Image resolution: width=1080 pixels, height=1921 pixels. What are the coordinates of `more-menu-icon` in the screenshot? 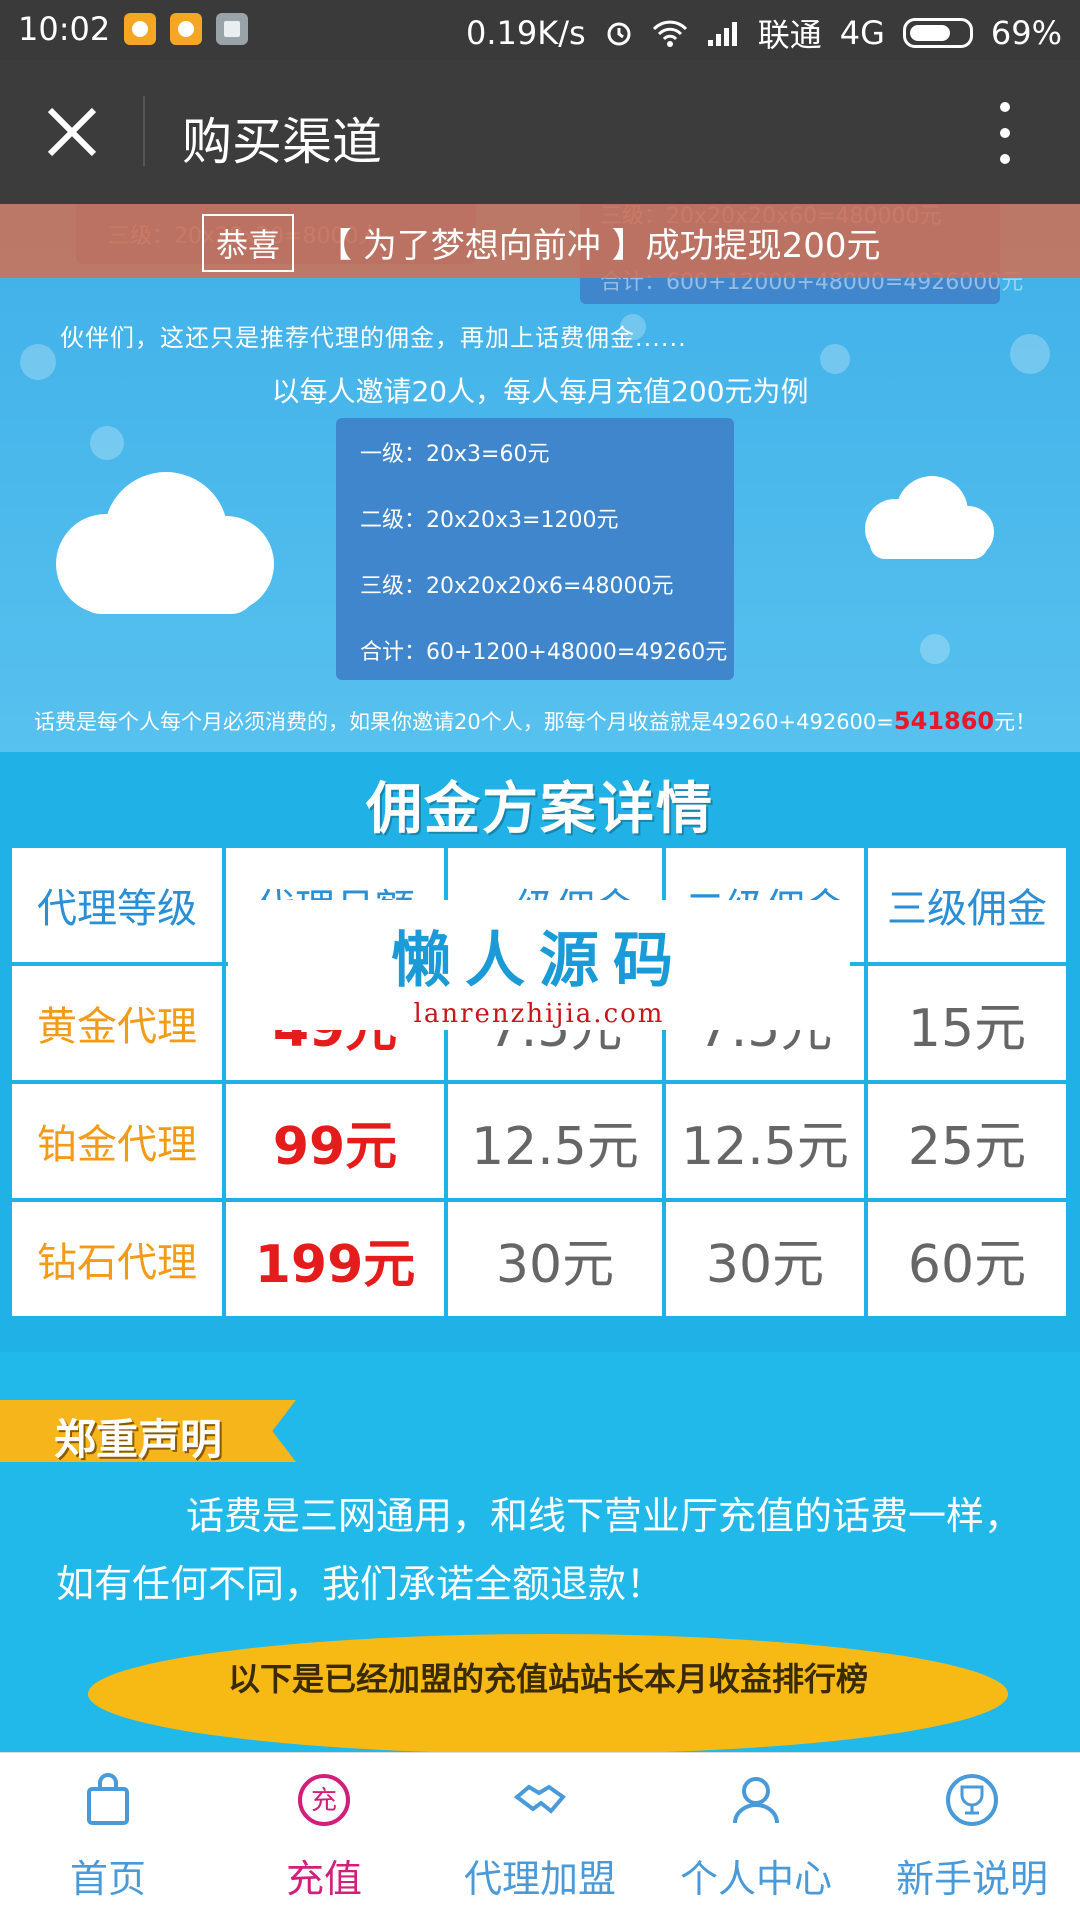 It's located at (1005, 141).